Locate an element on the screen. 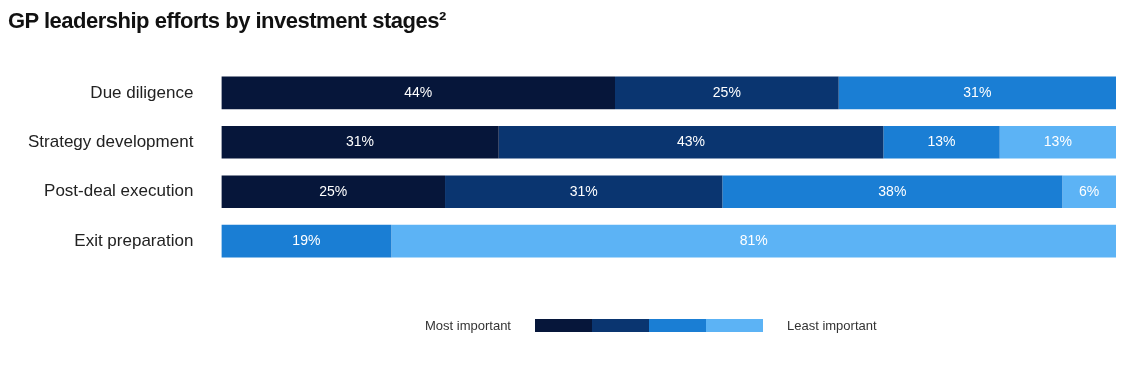 The height and width of the screenshot is (368, 1130). text: Most important is located at coordinates (468, 325).